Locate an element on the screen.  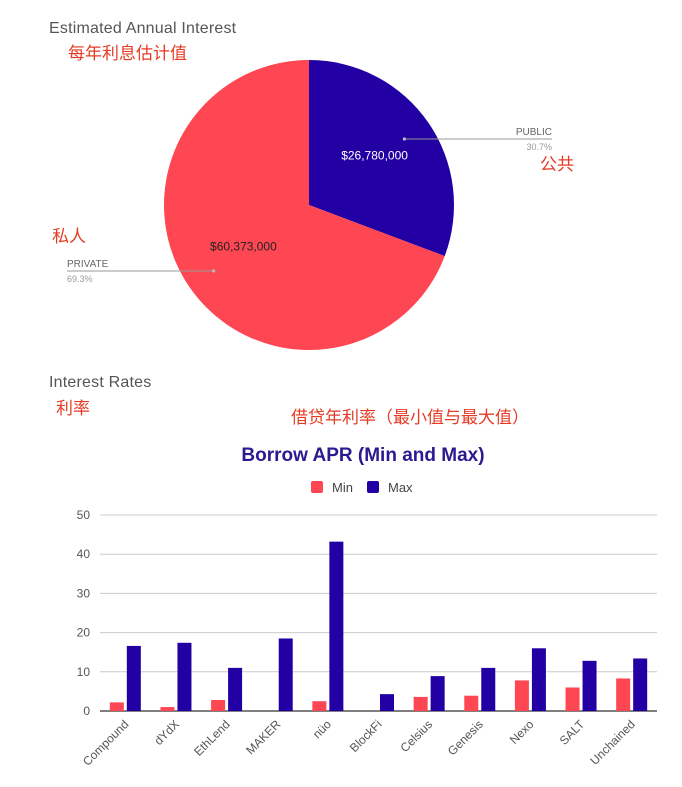
bar-section-subtitle-cn: 借贷年利率（最小值与最大值） is located at coordinates (410, 418).